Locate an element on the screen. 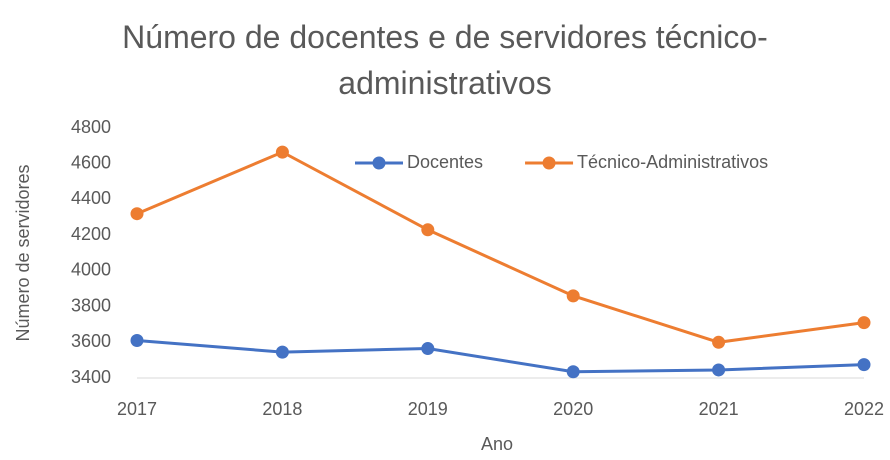 The width and height of the screenshot is (890, 460). legend-label: Técnico-Administrativos is located at coordinates (672, 162).